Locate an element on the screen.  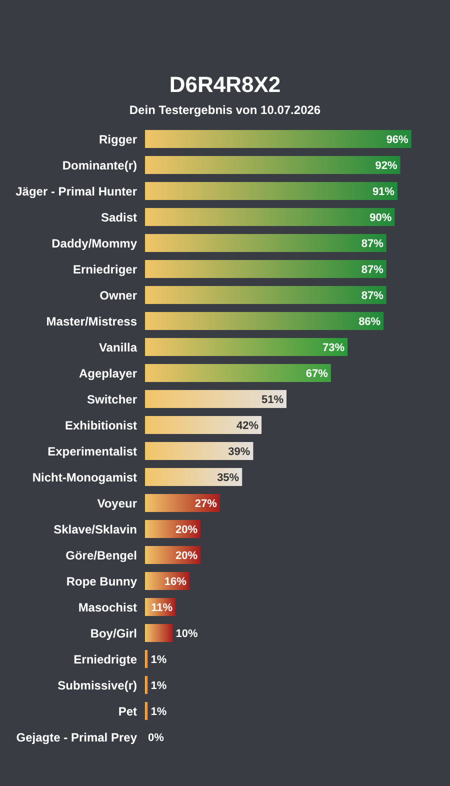
data-label: 90% is located at coordinates (381, 218).